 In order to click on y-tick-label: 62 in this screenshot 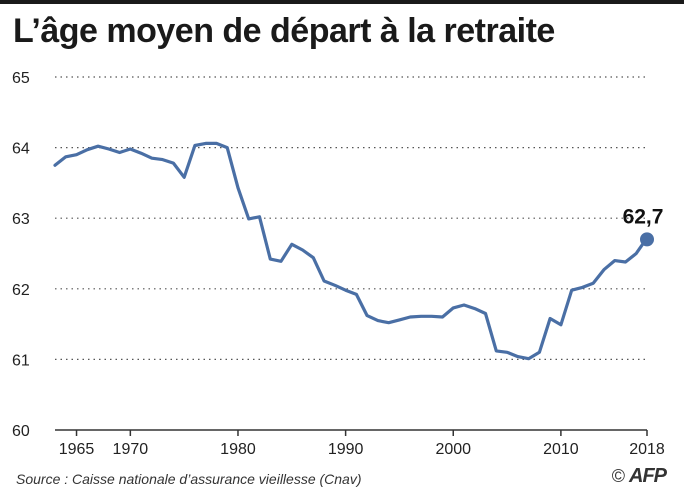, I will do `click(21, 290)`.